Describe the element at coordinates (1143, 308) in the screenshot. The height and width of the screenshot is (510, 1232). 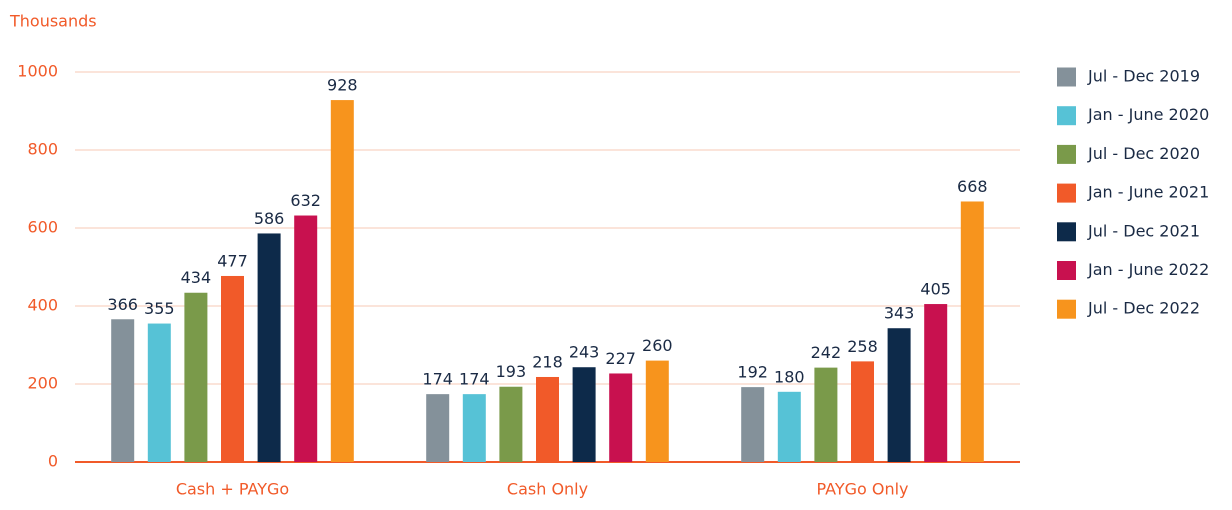
I see `legend-label: Jul - Dec 2022` at that location.